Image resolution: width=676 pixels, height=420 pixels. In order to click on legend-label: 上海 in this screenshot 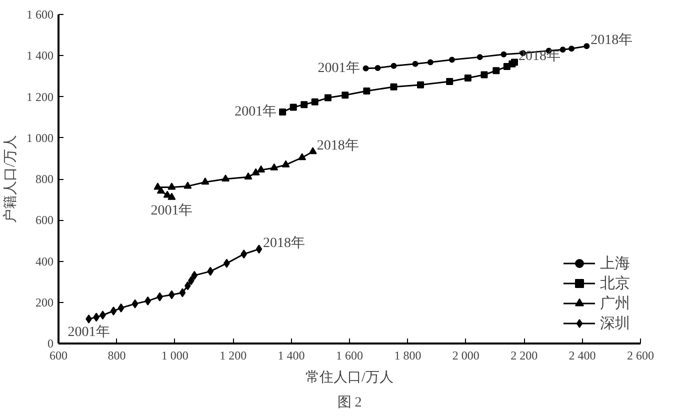, I will do `click(615, 263)`.